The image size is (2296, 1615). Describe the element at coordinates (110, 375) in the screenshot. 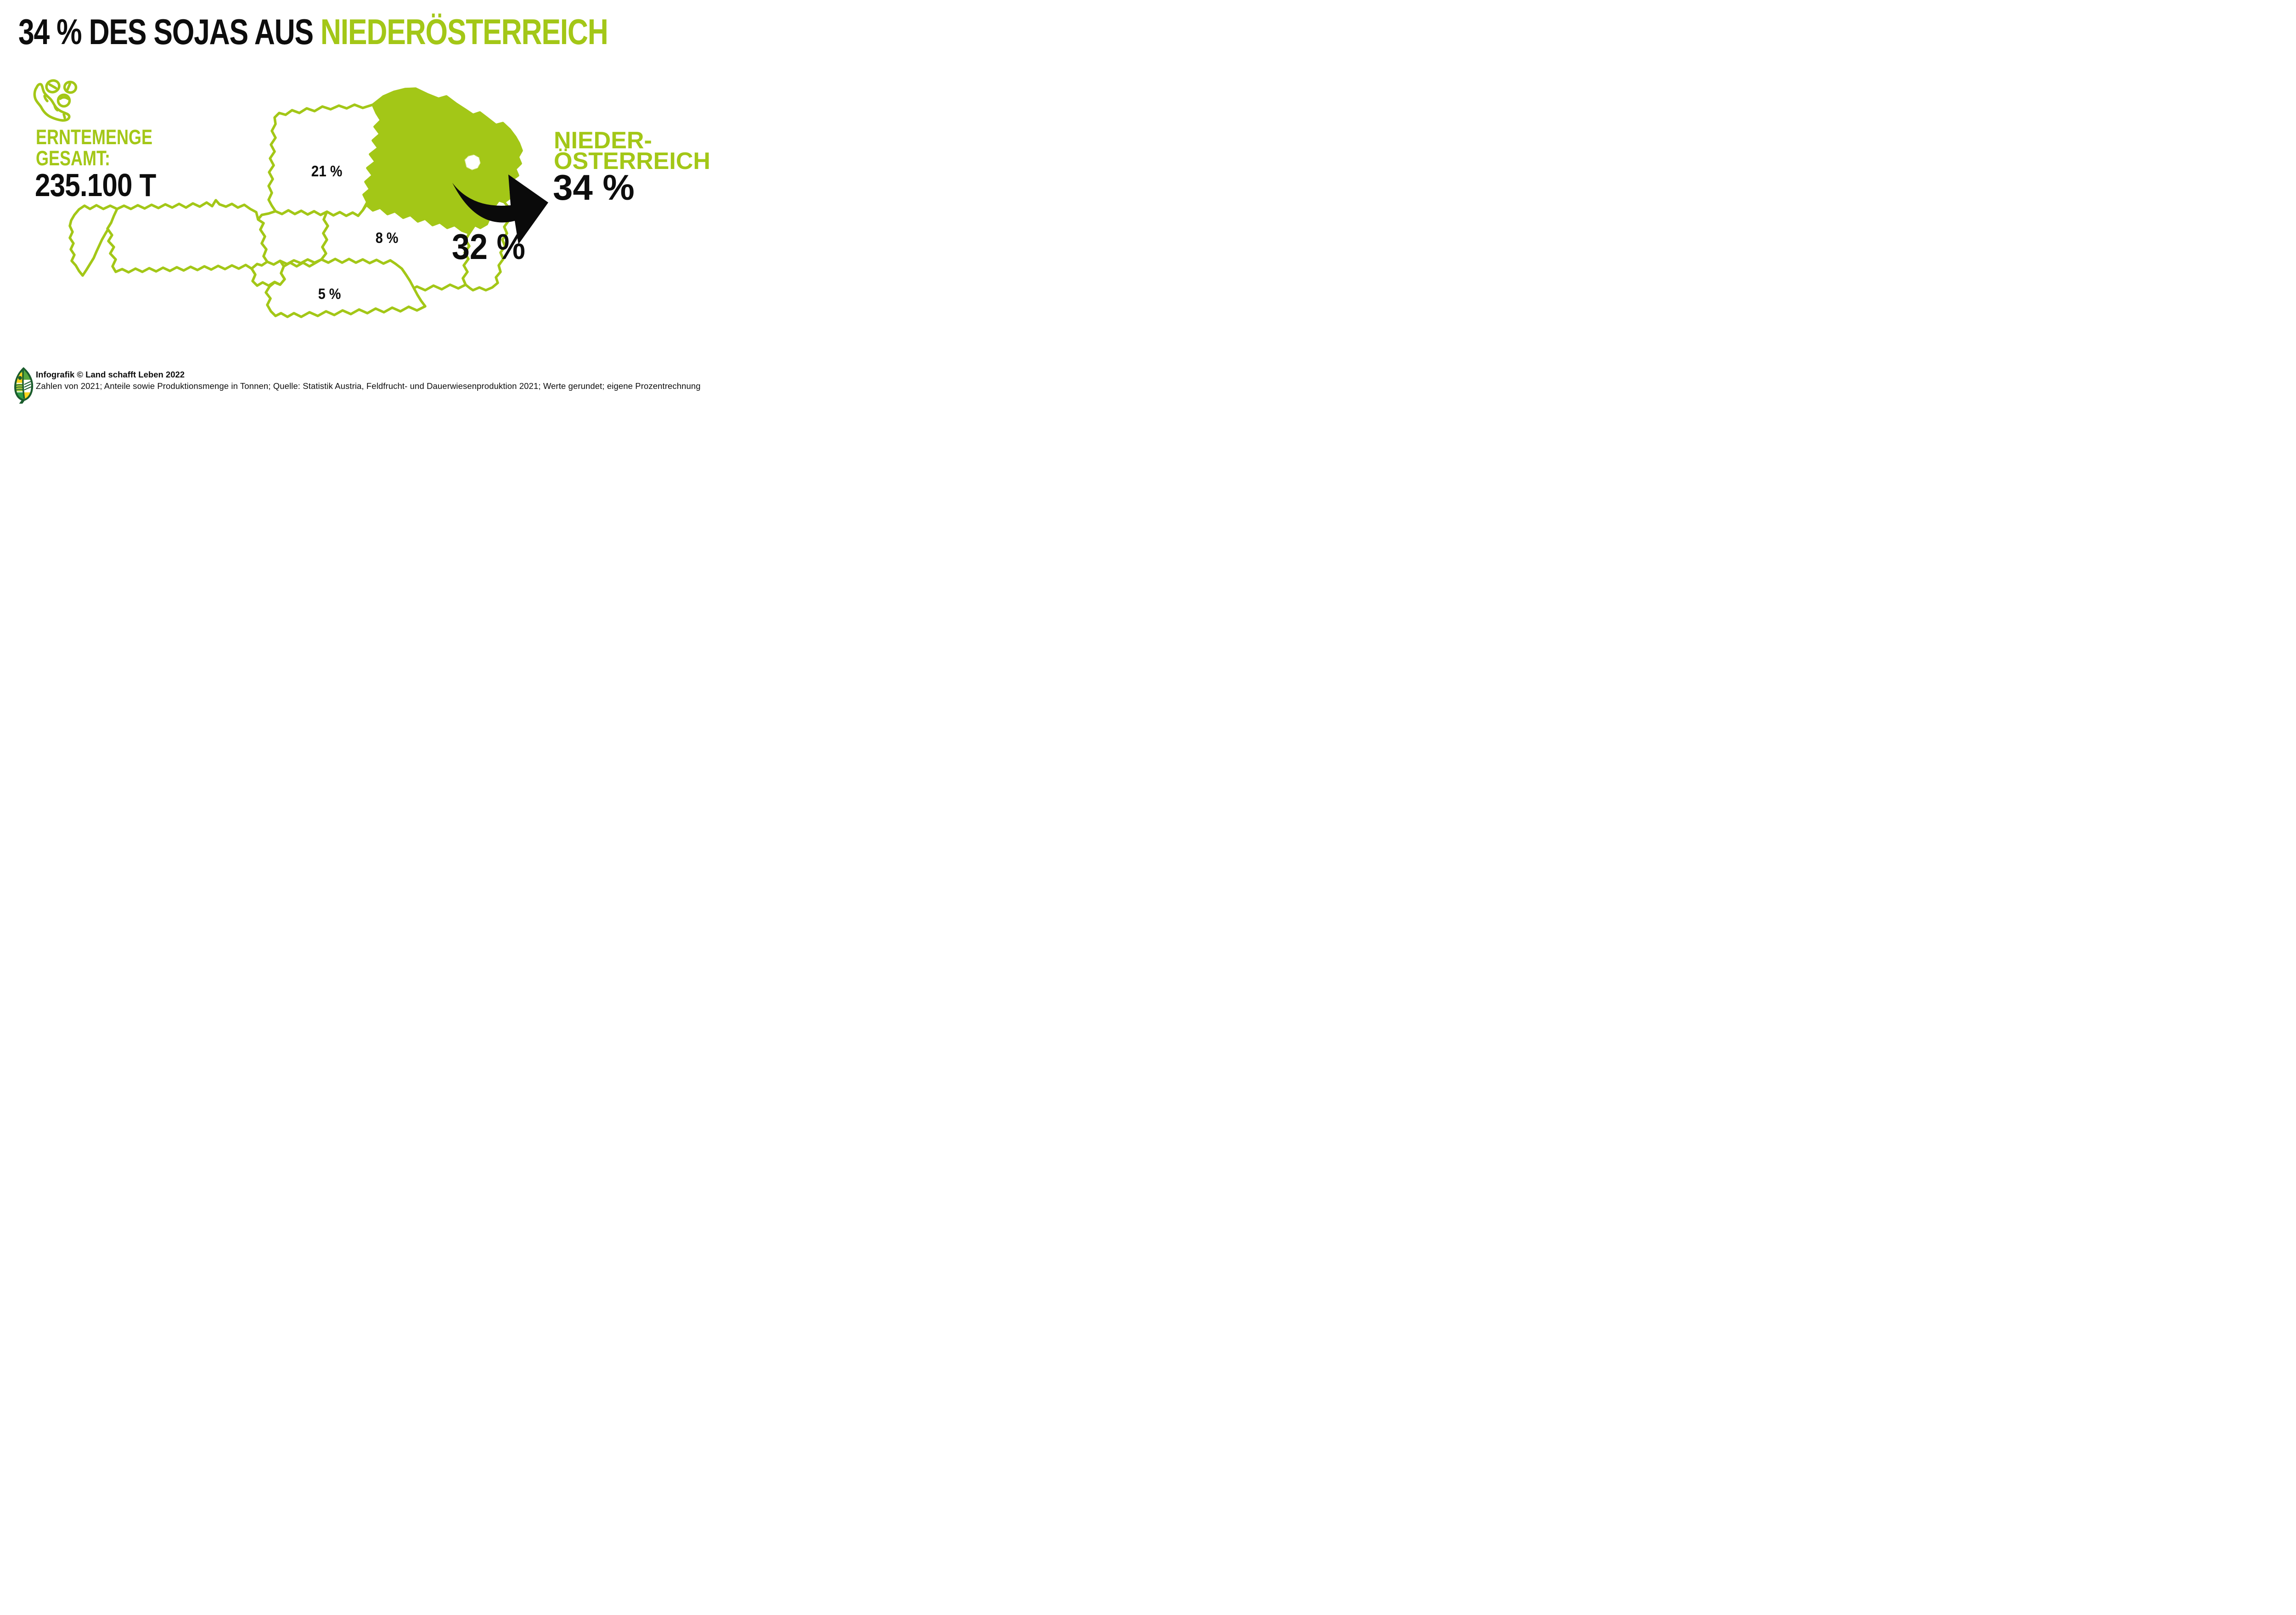

I see `footer-credit: Infografik © Land schafft Leben 2022` at that location.